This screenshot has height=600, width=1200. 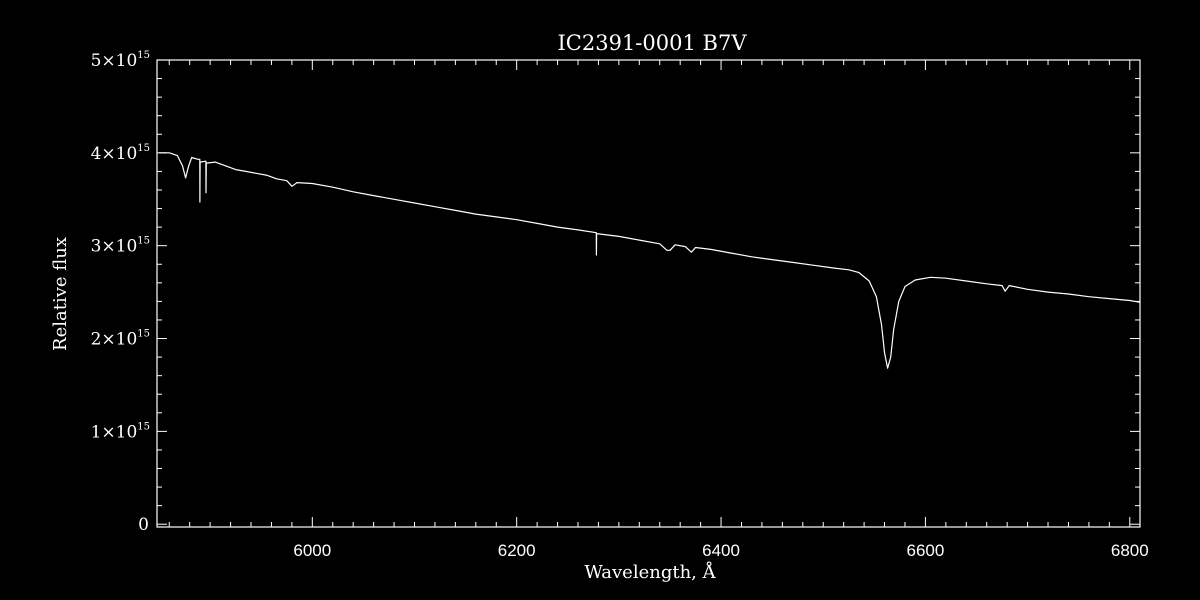 What do you see at coordinates (120, 60) in the screenshot?
I see `y-tick-label: 5×1015` at bounding box center [120, 60].